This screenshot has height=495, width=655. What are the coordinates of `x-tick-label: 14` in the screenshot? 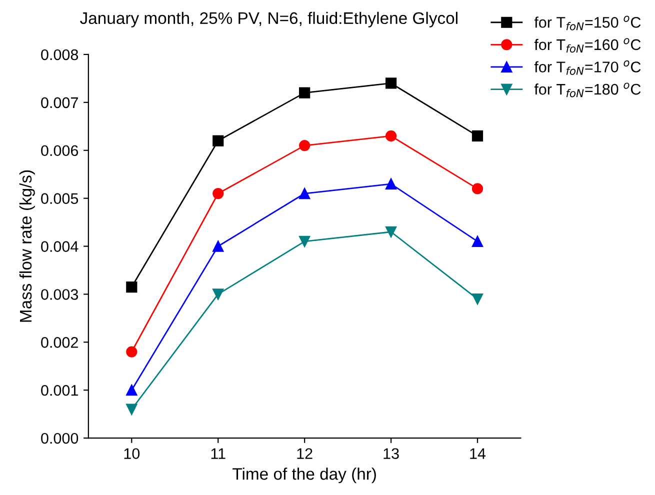 It's located at (478, 453).